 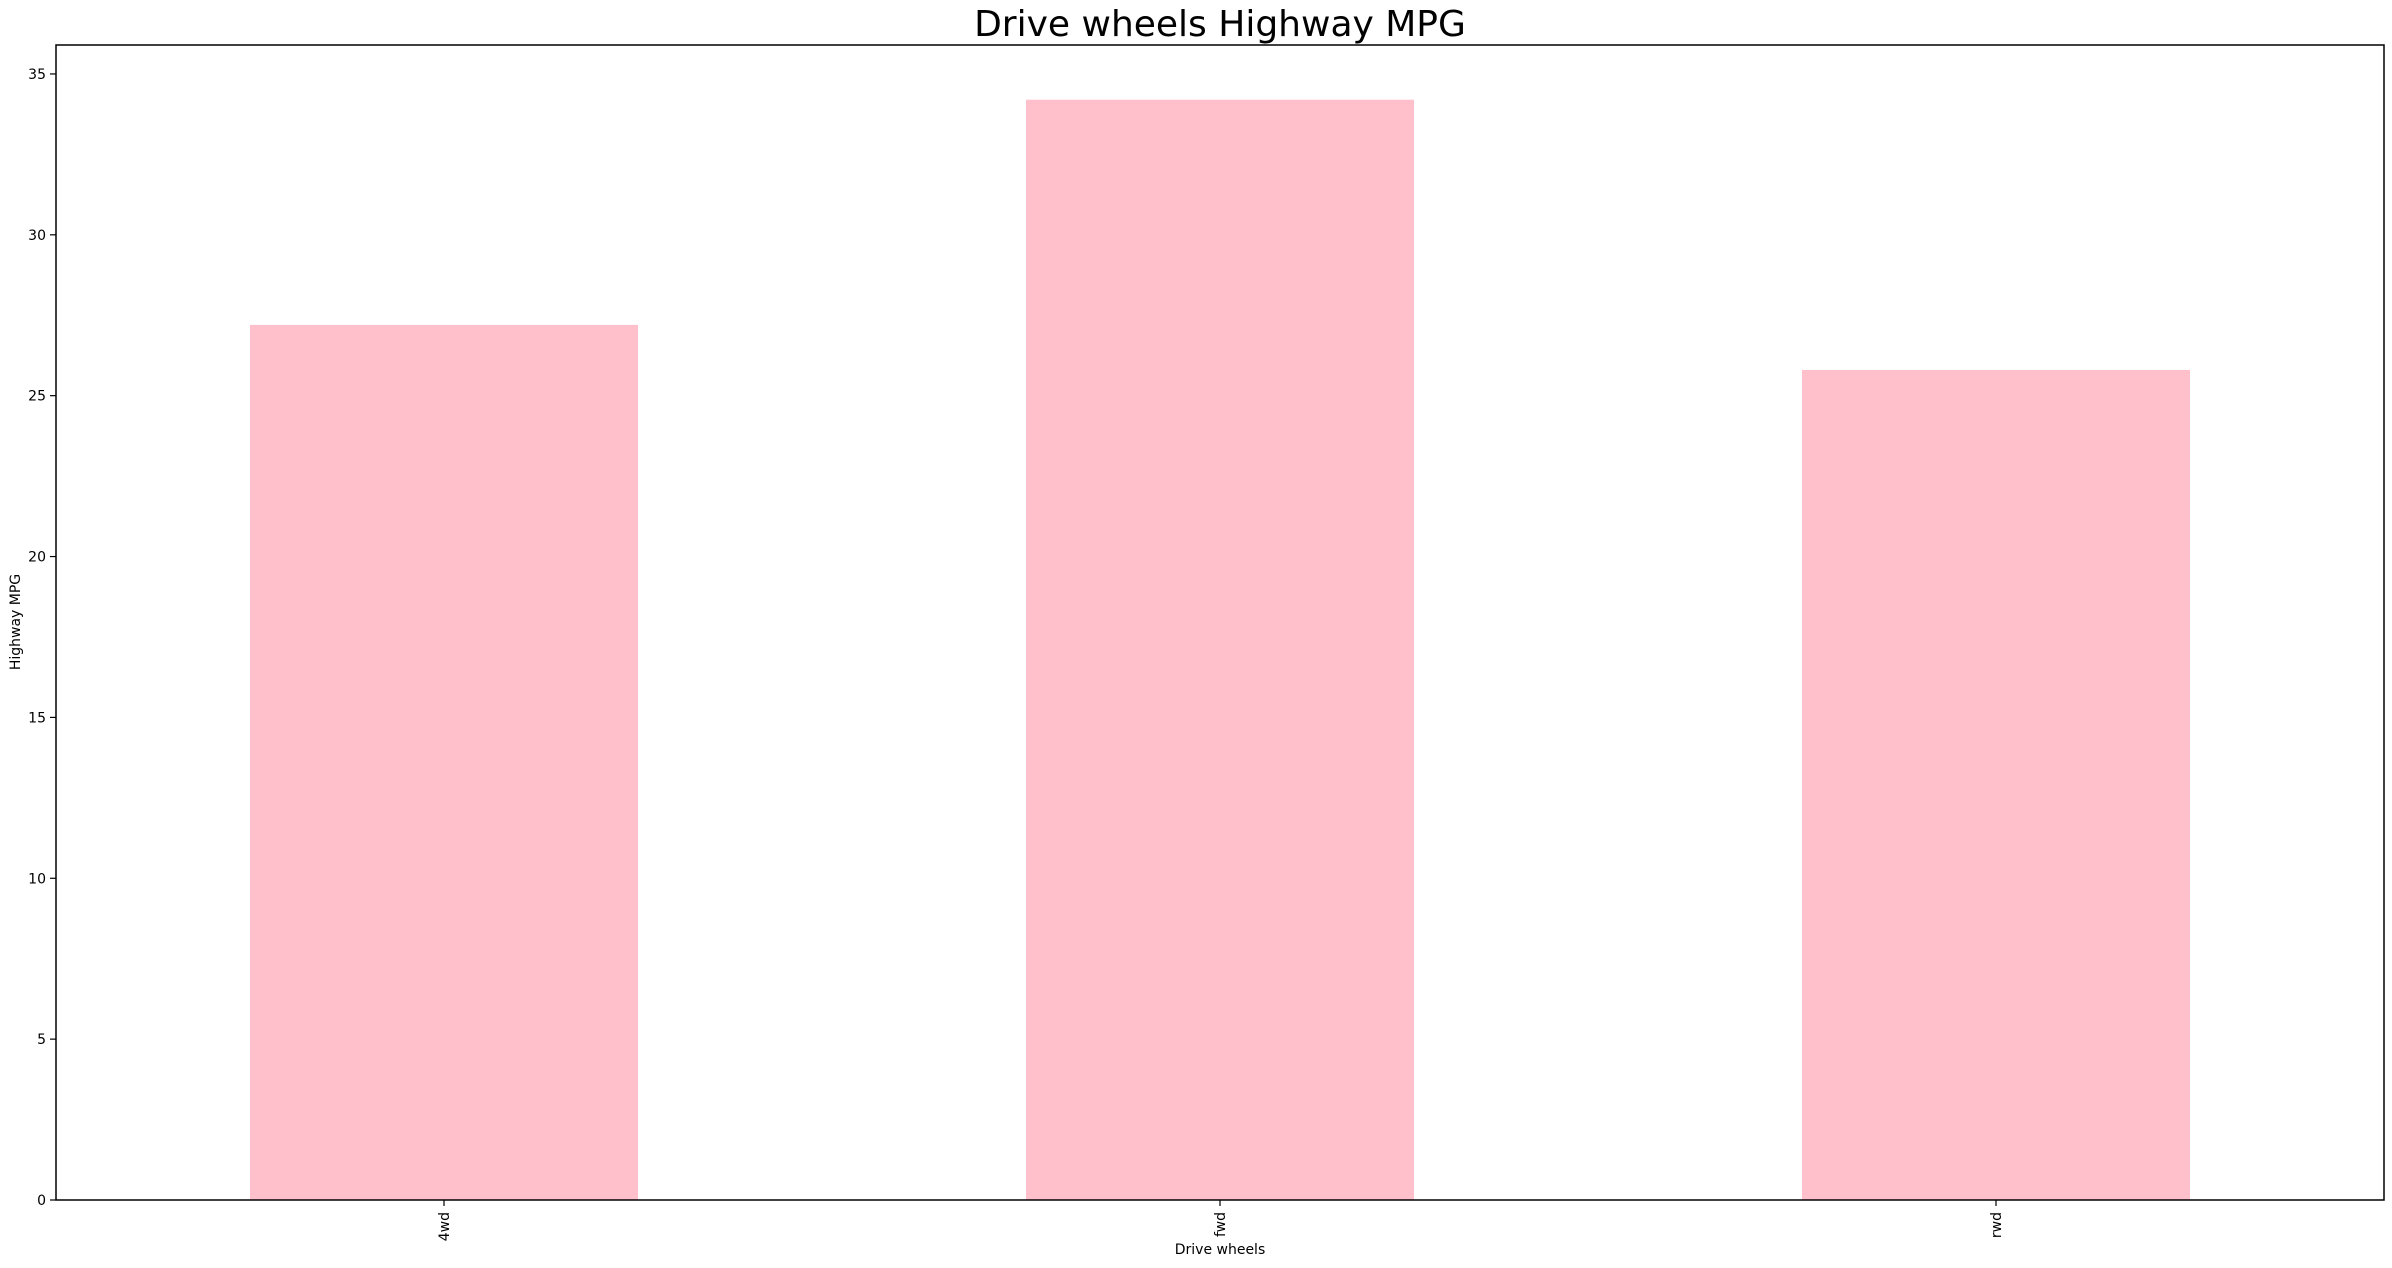 What do you see at coordinates (1220, 1250) in the screenshot?
I see `x-axis-label: Drive wheels` at bounding box center [1220, 1250].